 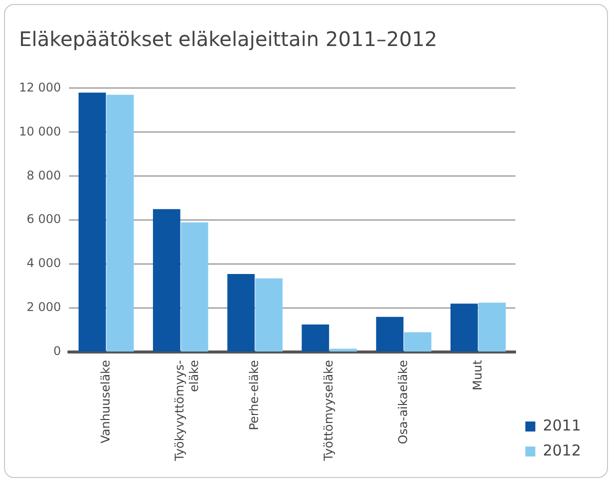 What do you see at coordinates (562, 450) in the screenshot?
I see `legend-label: 2012` at bounding box center [562, 450].